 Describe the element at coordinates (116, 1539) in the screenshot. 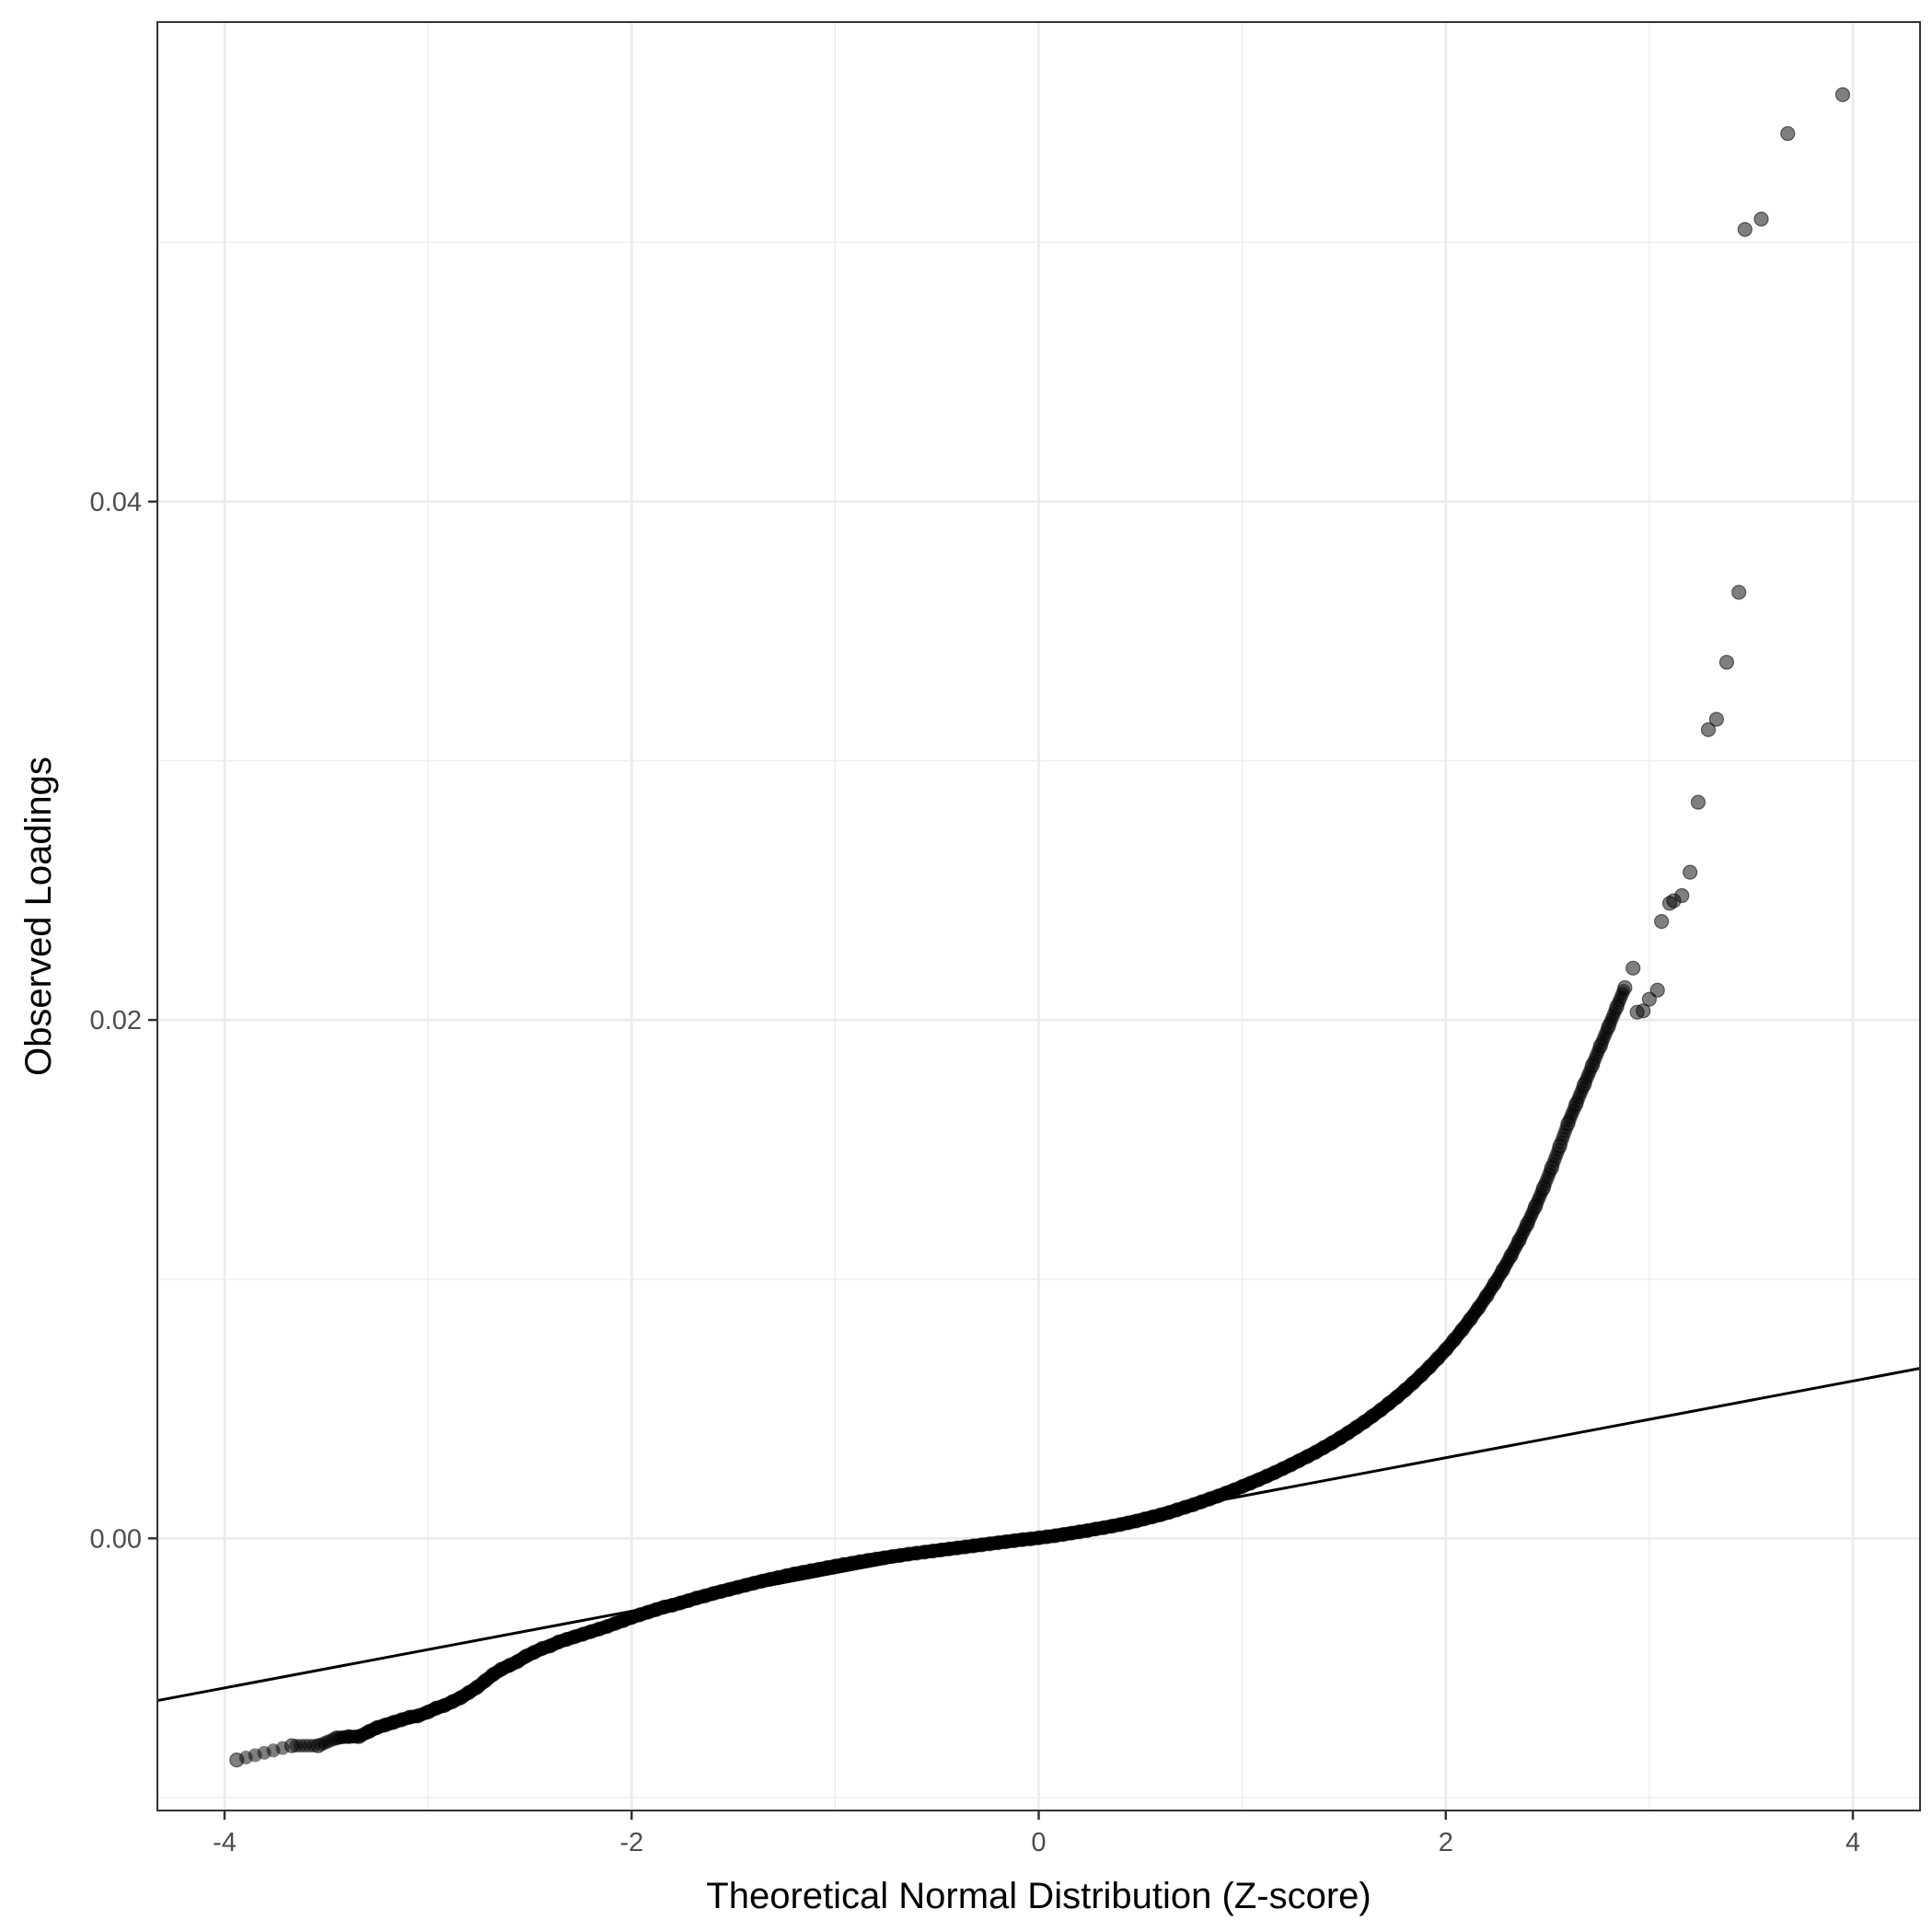

I see `y-tick-label: 0.00` at that location.